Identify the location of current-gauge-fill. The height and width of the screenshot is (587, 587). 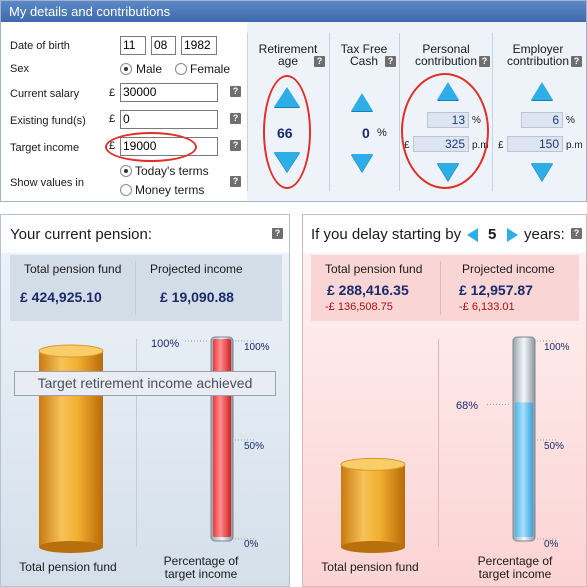
(222, 438).